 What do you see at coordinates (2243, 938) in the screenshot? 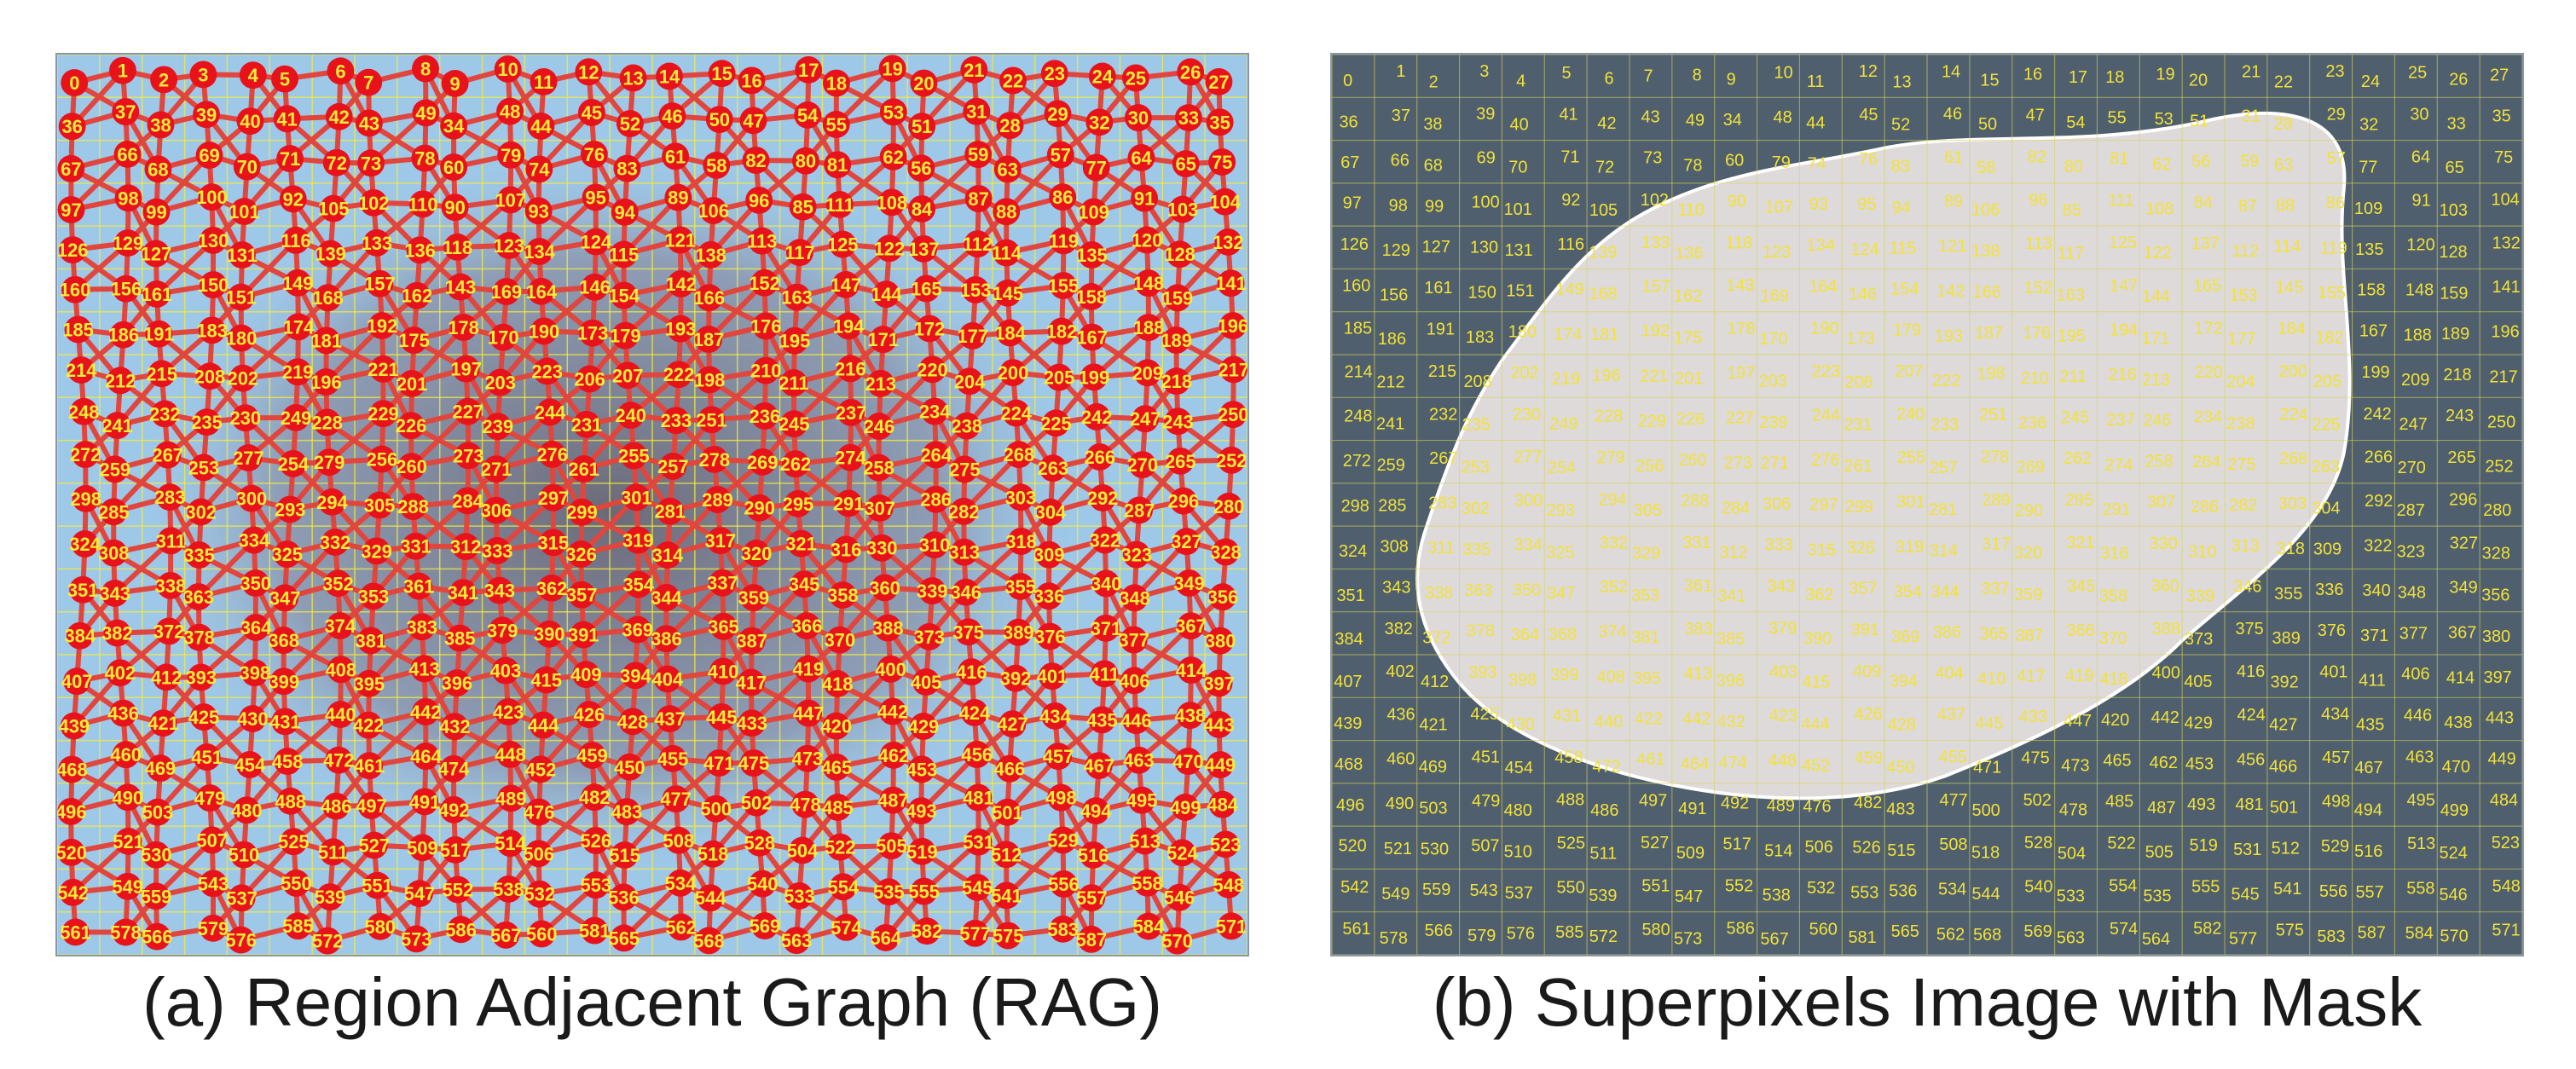
I see `superpixel-label: 577` at bounding box center [2243, 938].